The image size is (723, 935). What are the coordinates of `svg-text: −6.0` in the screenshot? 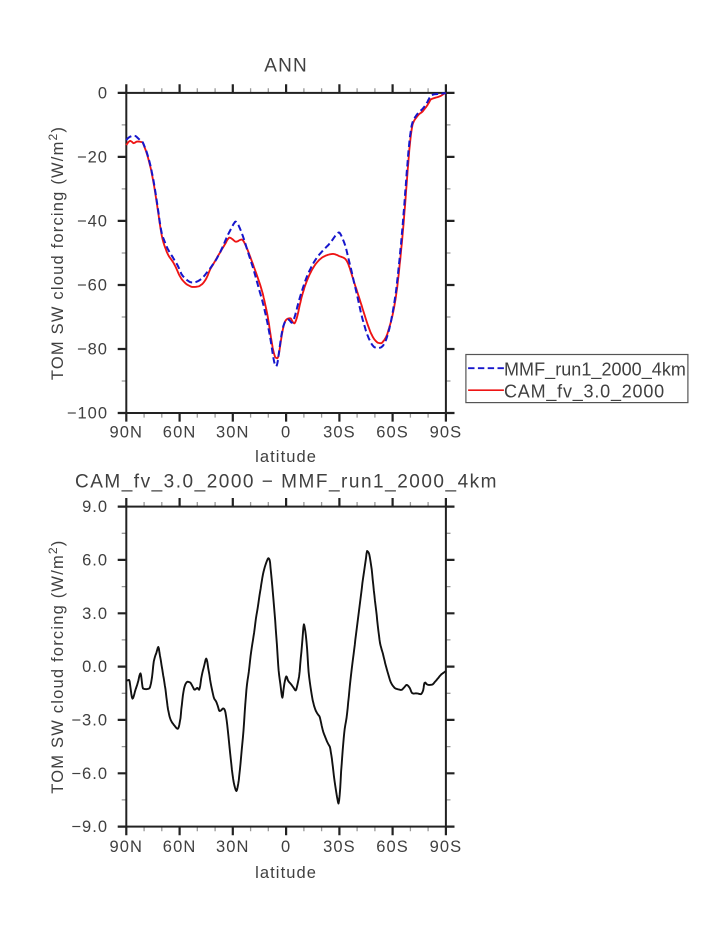 It's located at (89, 774).